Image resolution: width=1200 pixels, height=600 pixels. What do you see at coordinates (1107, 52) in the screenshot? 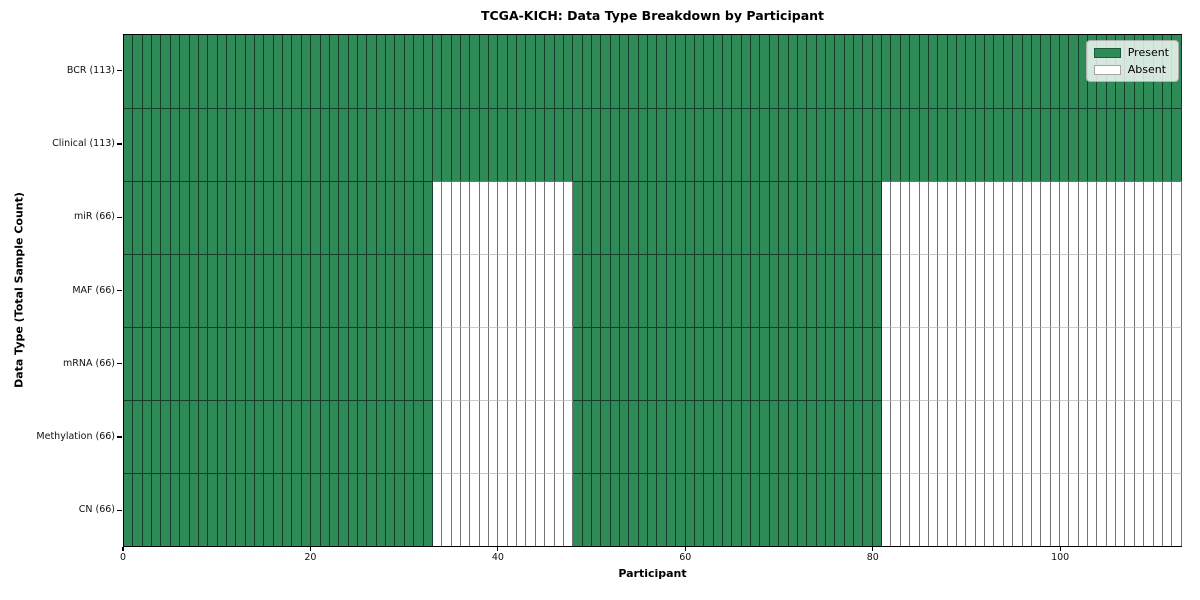
I see `present-swatch-icon` at bounding box center [1107, 52].